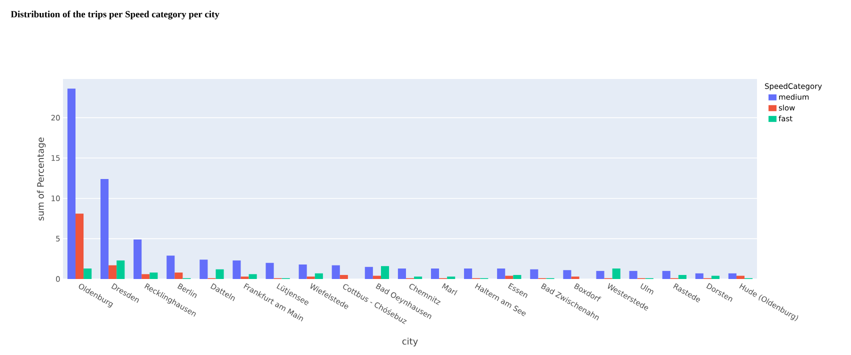 Image resolution: width=851 pixels, height=355 pixels. What do you see at coordinates (410, 342) in the screenshot?
I see `x-axis-title: city` at bounding box center [410, 342].